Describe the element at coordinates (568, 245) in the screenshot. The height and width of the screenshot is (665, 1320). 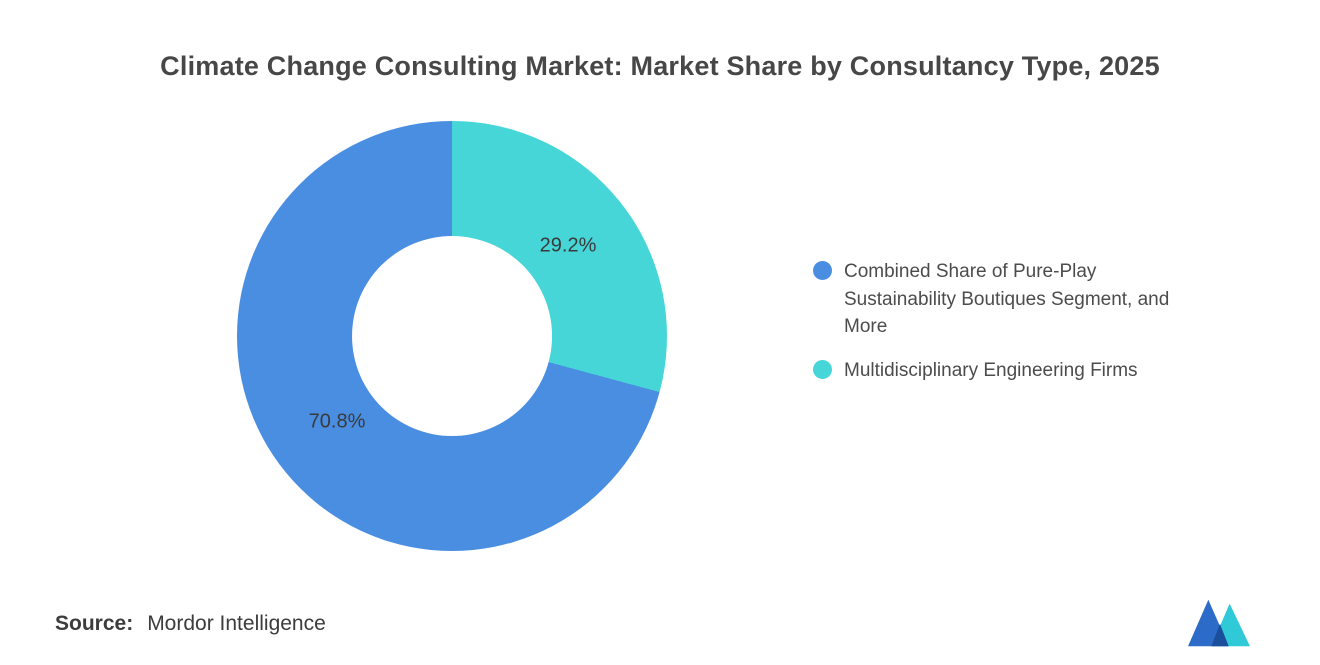
I see `slice-label-engineering-firms: 29.2%` at that location.